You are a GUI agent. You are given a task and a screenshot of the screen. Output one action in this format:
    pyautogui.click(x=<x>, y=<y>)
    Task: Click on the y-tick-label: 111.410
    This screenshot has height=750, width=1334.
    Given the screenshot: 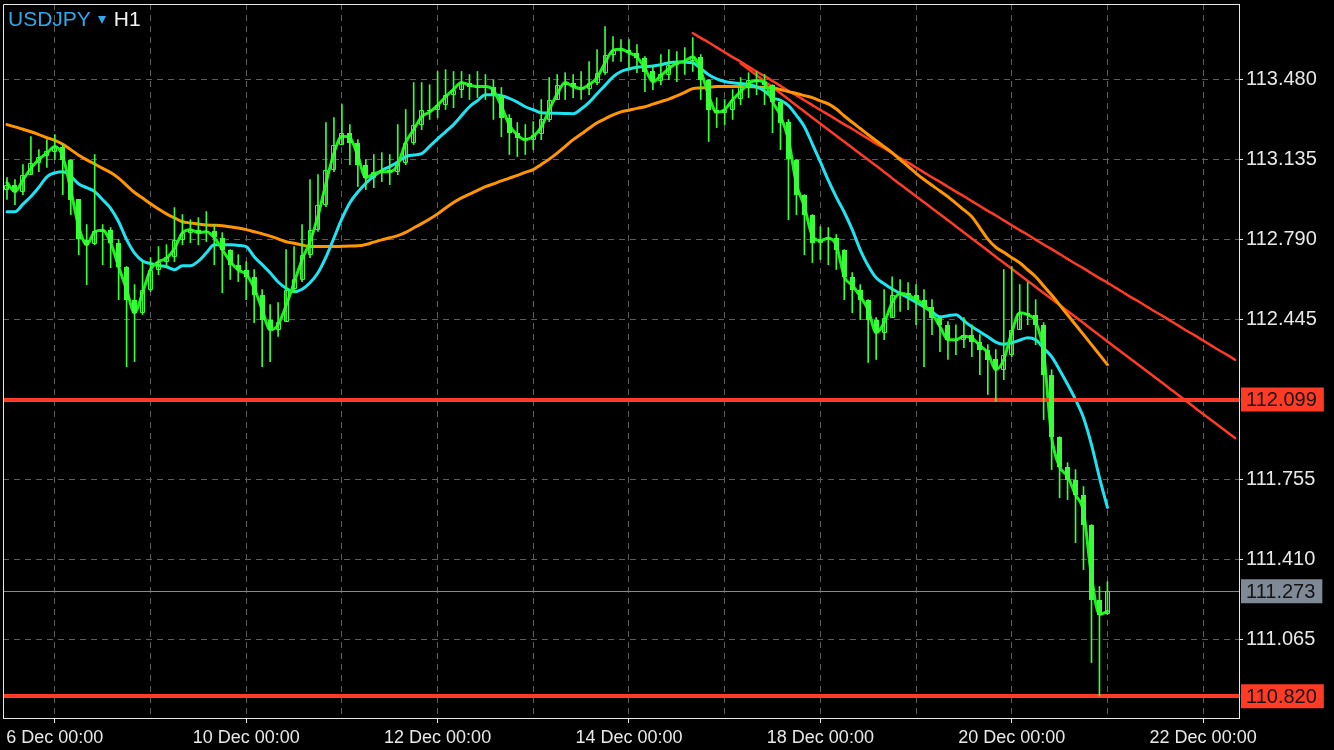 What is the action you would take?
    pyautogui.click(x=1281, y=557)
    